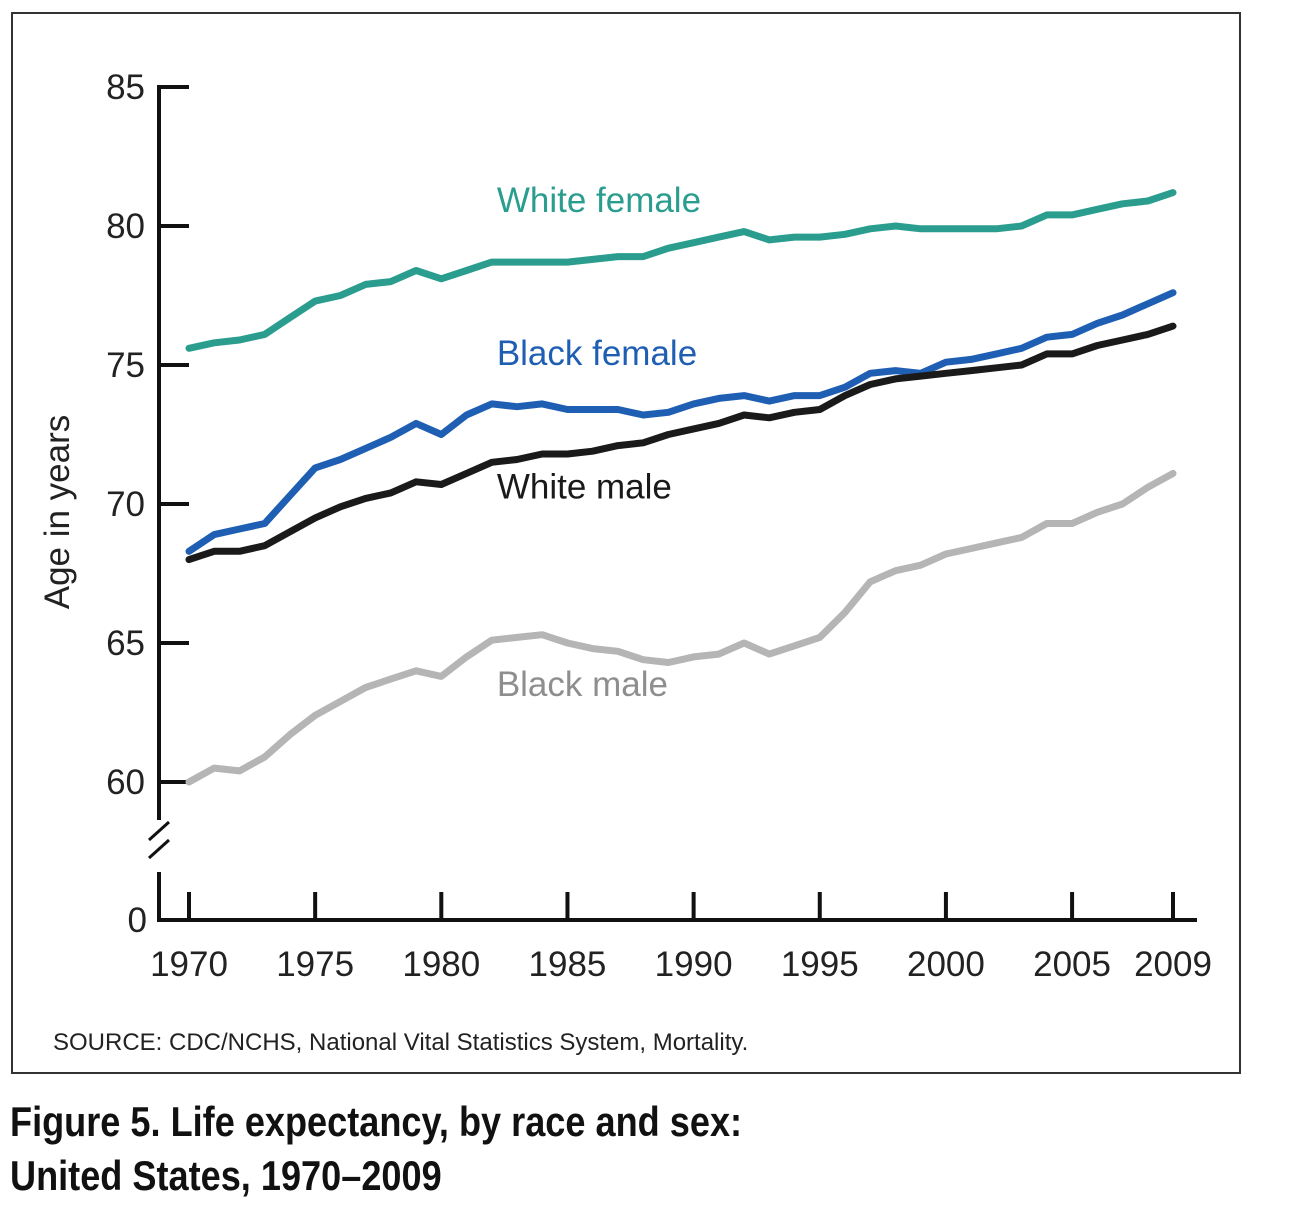 The image size is (1294, 1217). What do you see at coordinates (597, 353) in the screenshot?
I see `series-label-black-female: Black female` at bounding box center [597, 353].